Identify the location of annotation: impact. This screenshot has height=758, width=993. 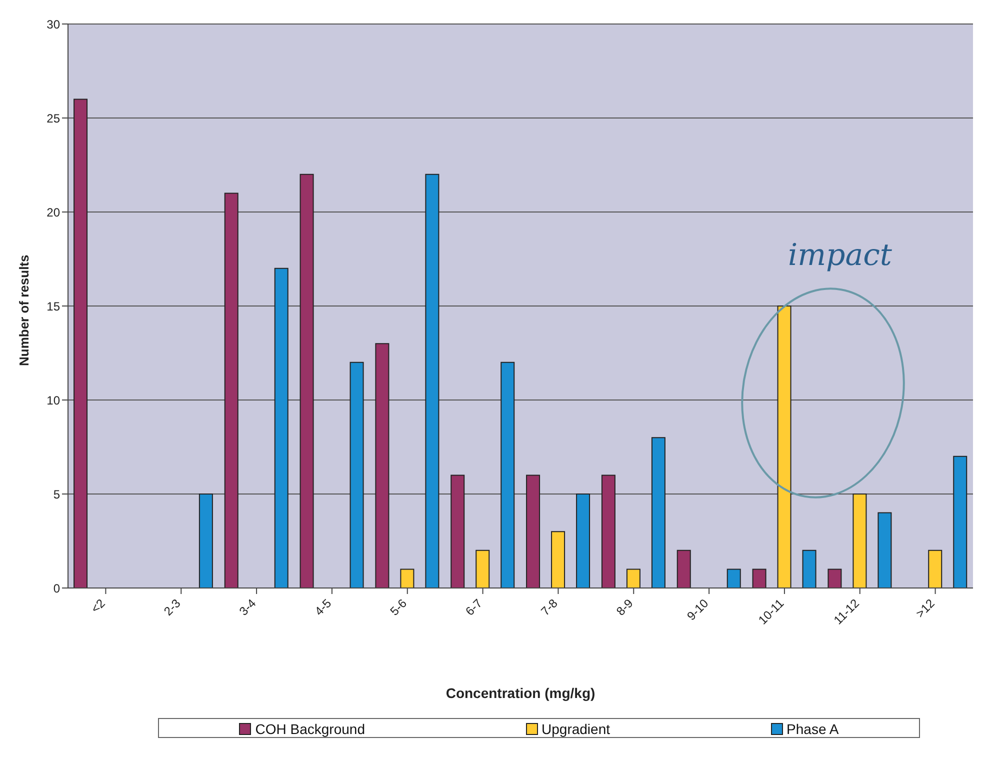
(840, 255).